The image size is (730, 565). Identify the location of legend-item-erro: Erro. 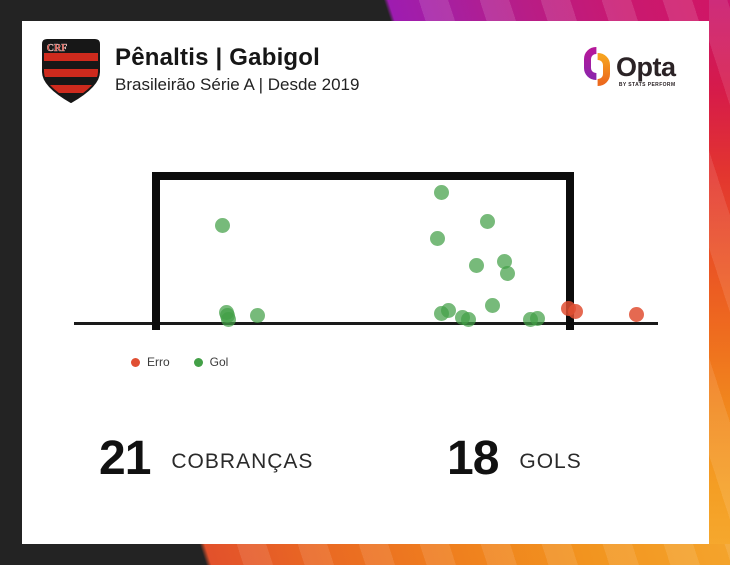
(150, 362).